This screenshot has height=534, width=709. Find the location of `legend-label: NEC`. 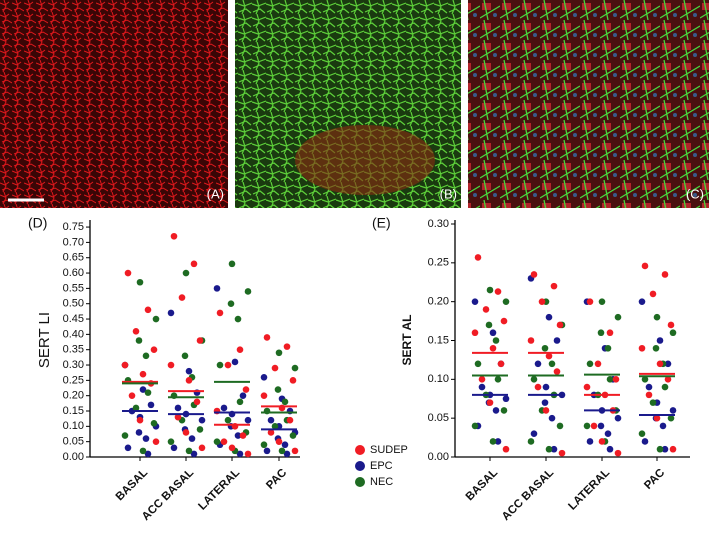

legend-label: NEC is located at coordinates (381, 482).